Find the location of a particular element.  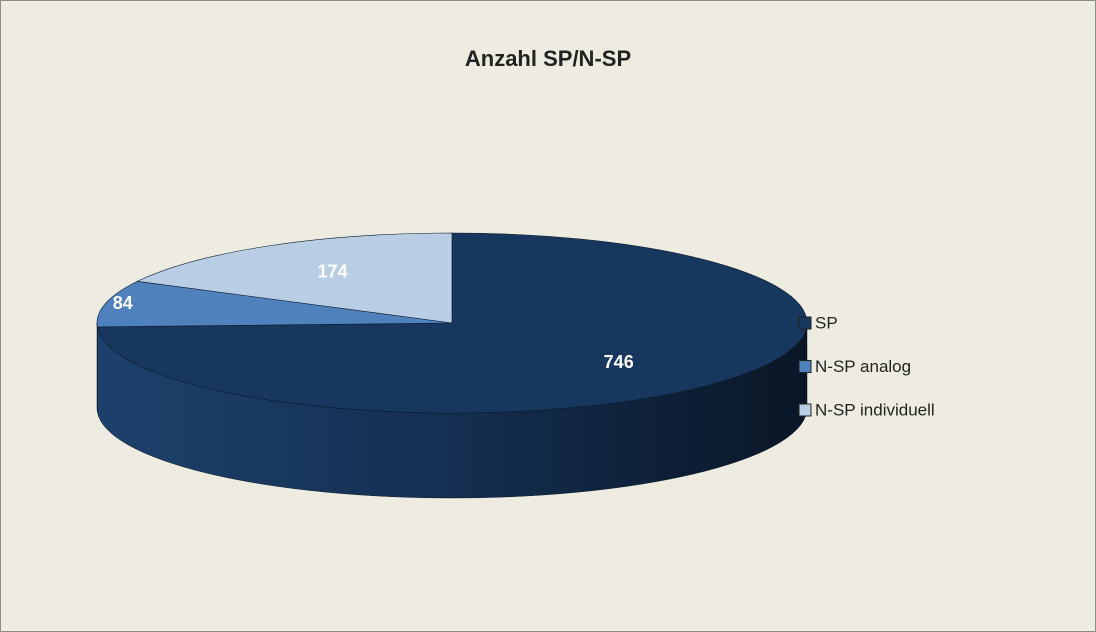

data-label: 746 is located at coordinates (619, 362).